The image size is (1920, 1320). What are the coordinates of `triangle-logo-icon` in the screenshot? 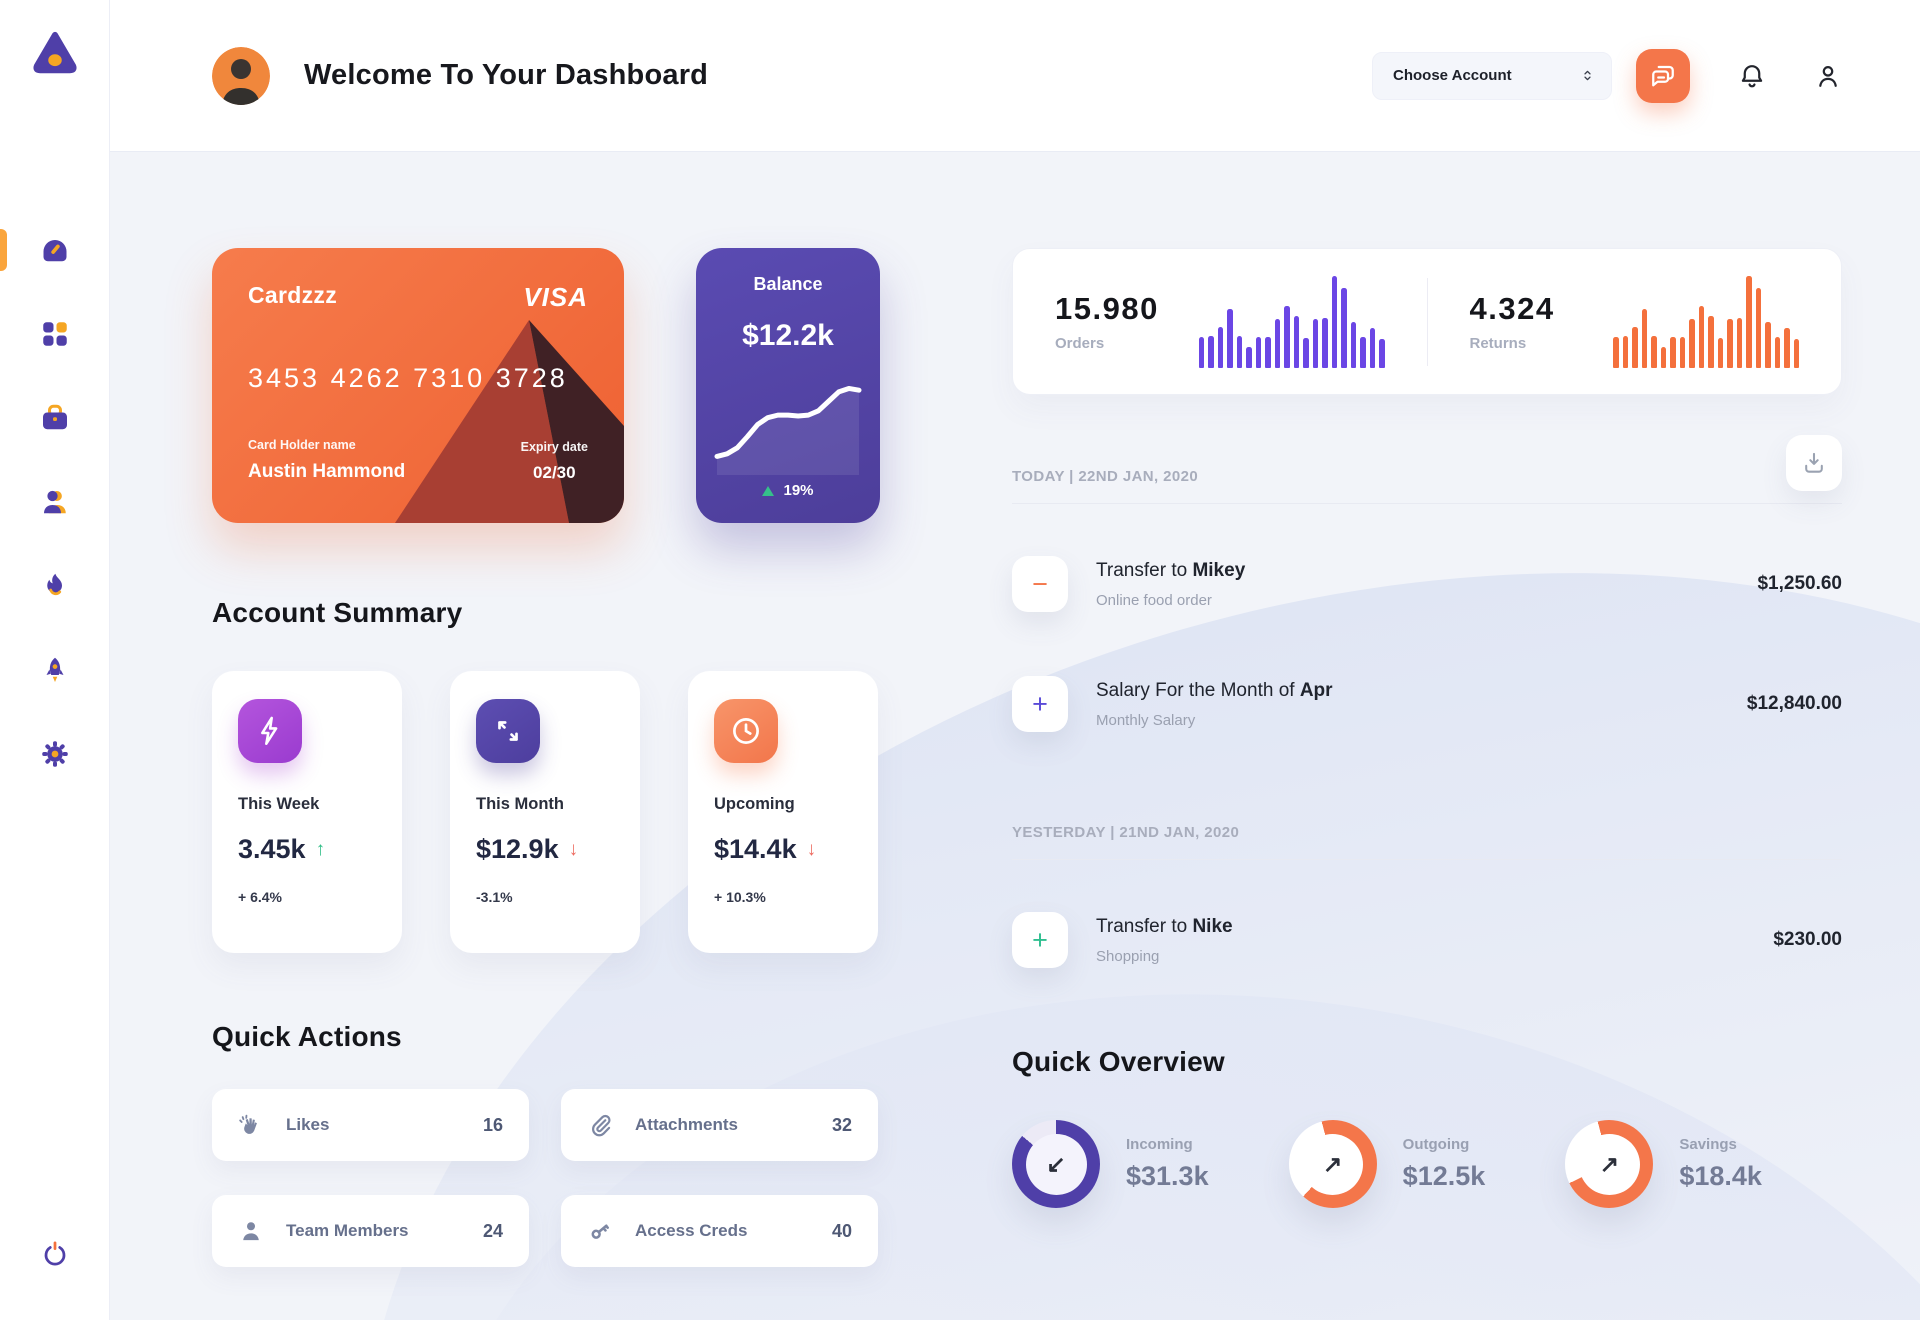 It's located at (54, 52).